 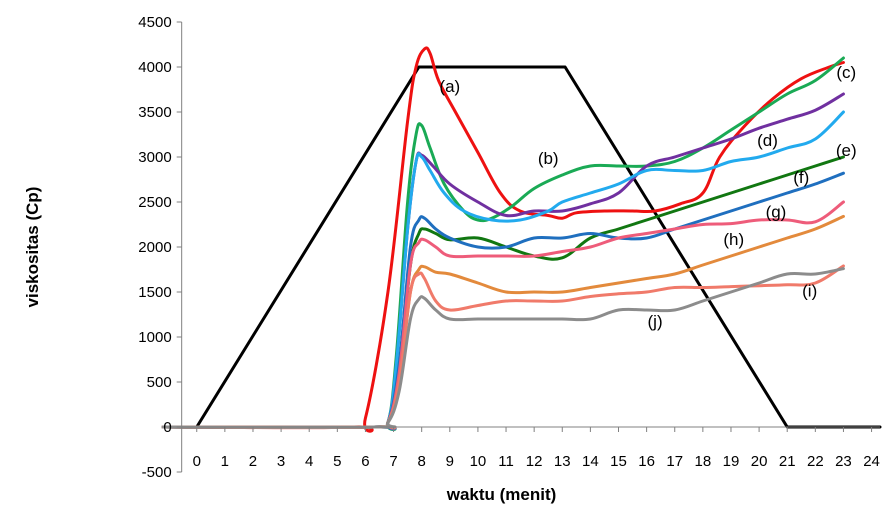 What do you see at coordinates (871, 461) in the screenshot?
I see `x-tick-label: 24` at bounding box center [871, 461].